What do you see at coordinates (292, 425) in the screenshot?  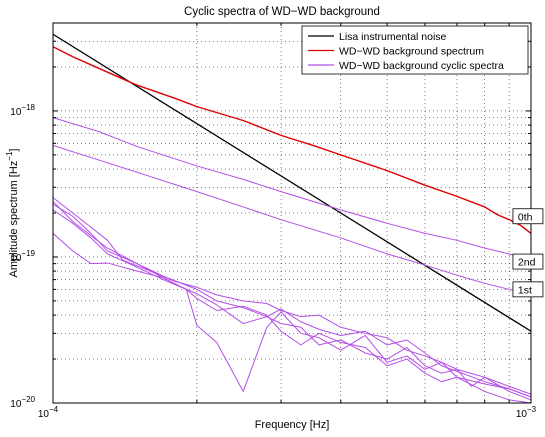 I see `x-axis-label: Frequency [Hz]` at bounding box center [292, 425].